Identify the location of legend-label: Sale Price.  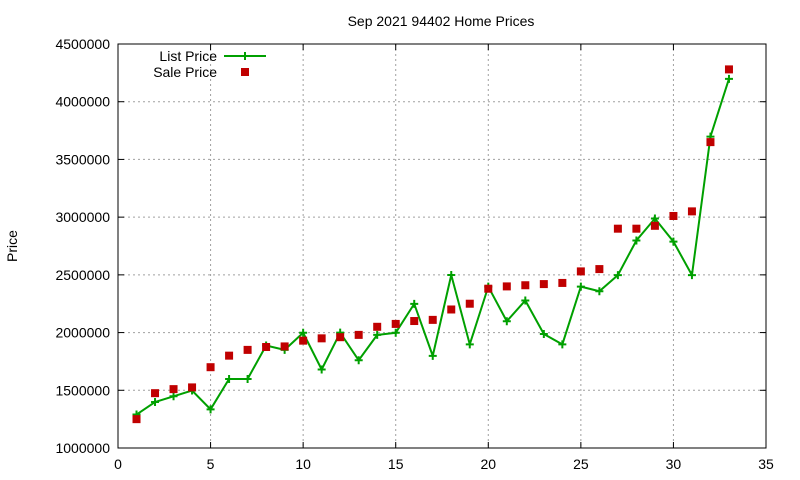
(185, 72).